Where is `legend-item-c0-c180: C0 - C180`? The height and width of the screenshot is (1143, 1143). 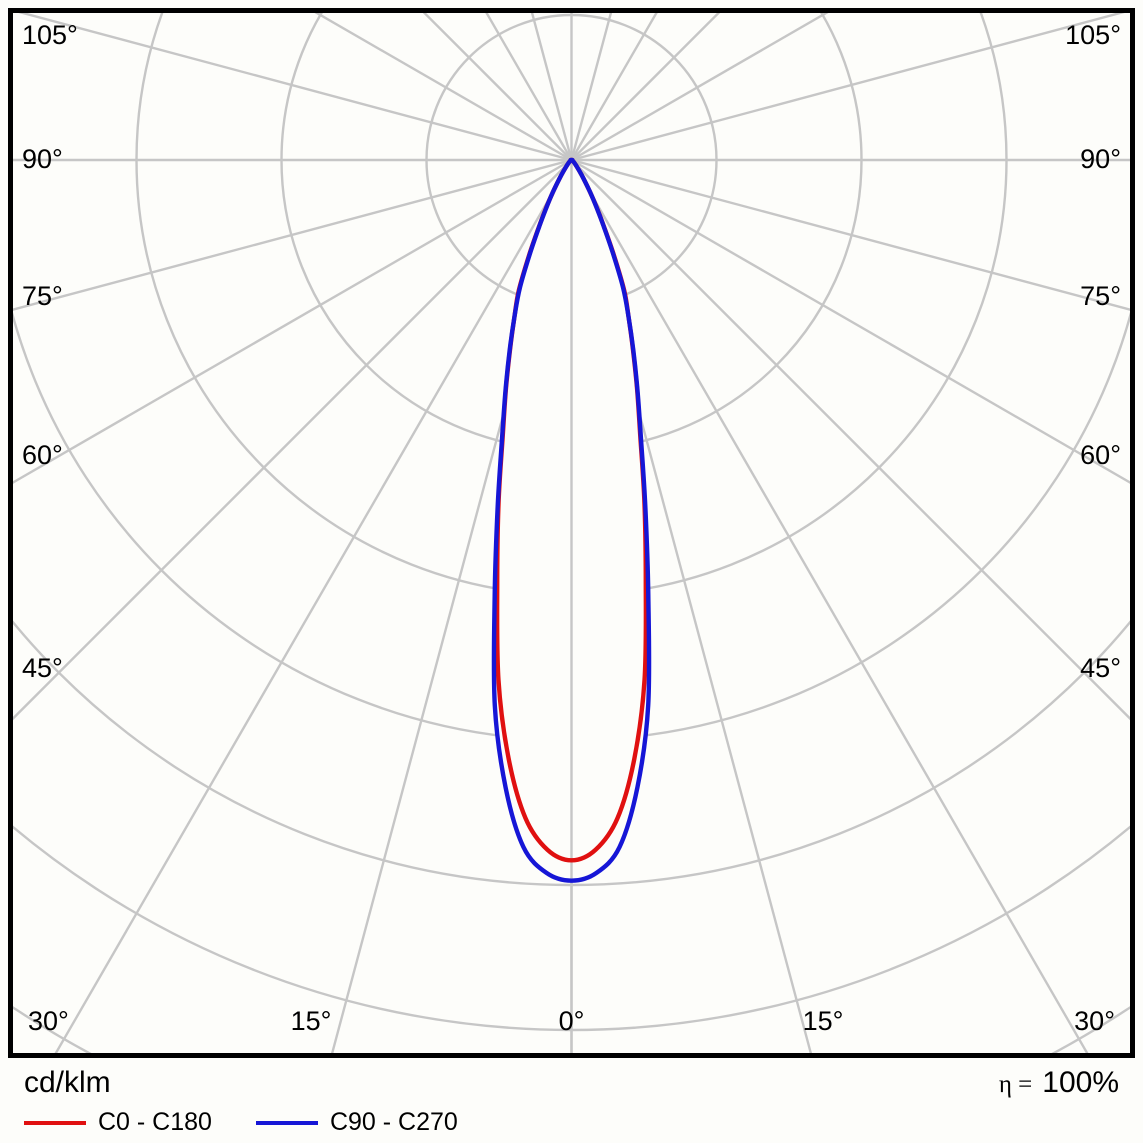
legend-item-c0-c180: C0 - C180 is located at coordinates (118, 1122).